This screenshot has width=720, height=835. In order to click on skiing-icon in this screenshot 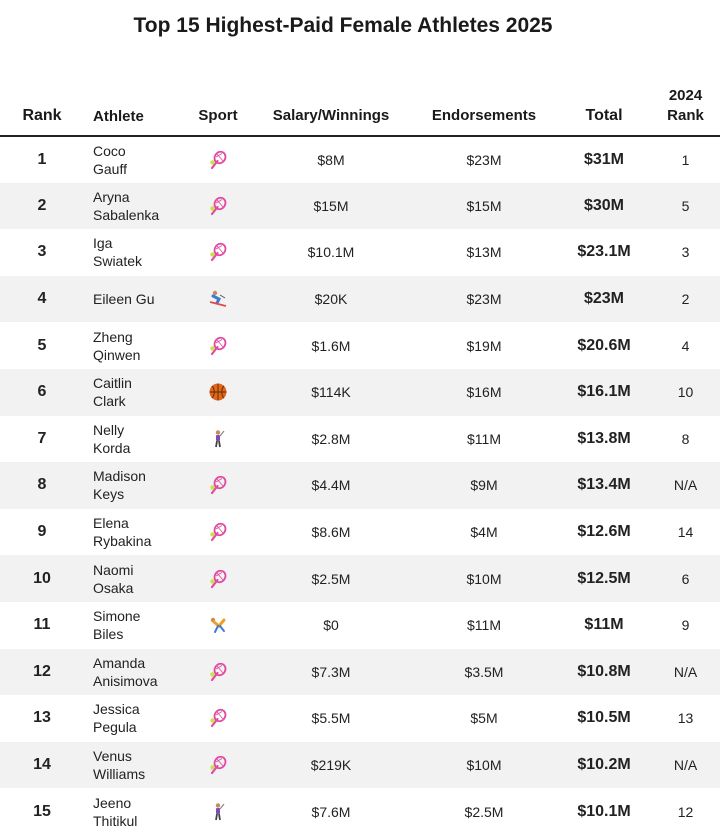, I will do `click(218, 299)`.